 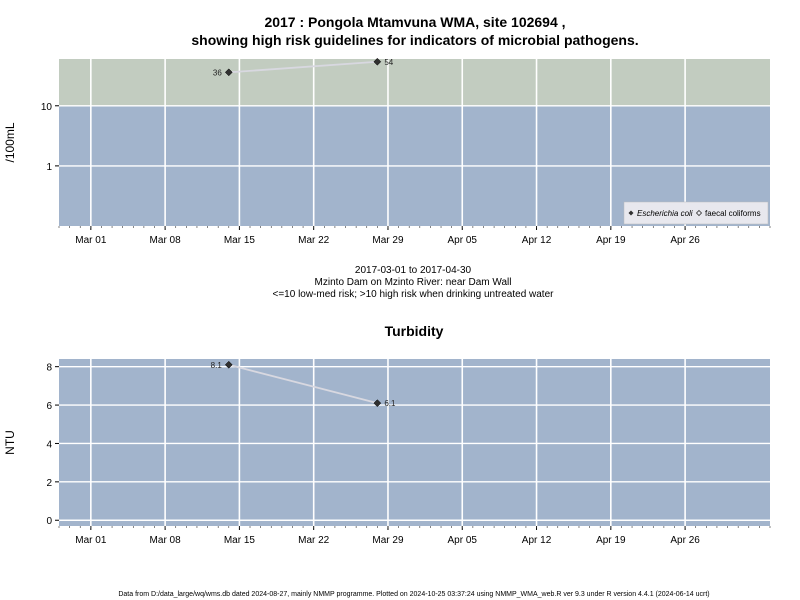 I want to click on y-tick-label: 8, so click(x=49, y=368).